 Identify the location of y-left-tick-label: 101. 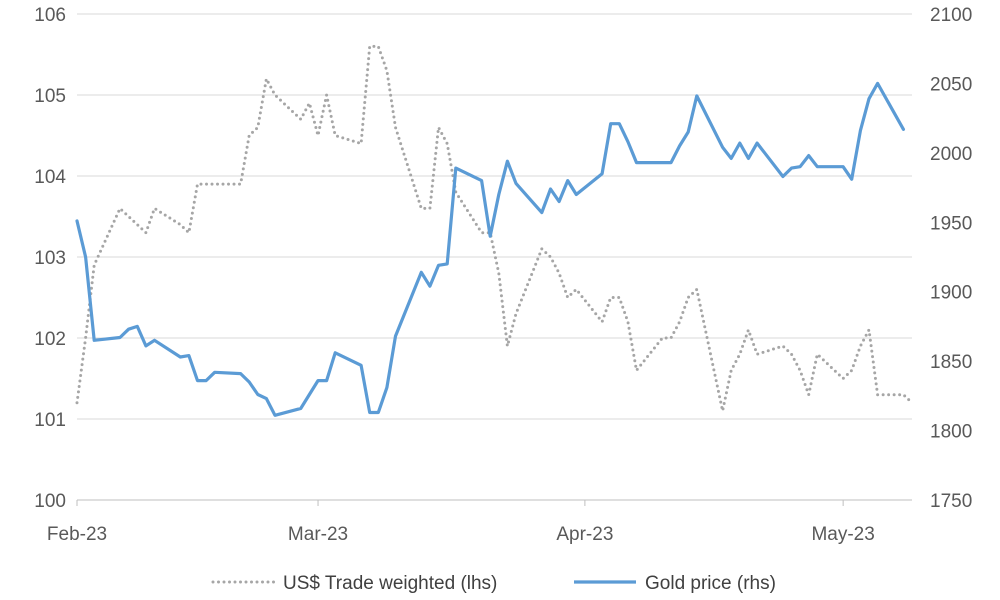
(50, 420).